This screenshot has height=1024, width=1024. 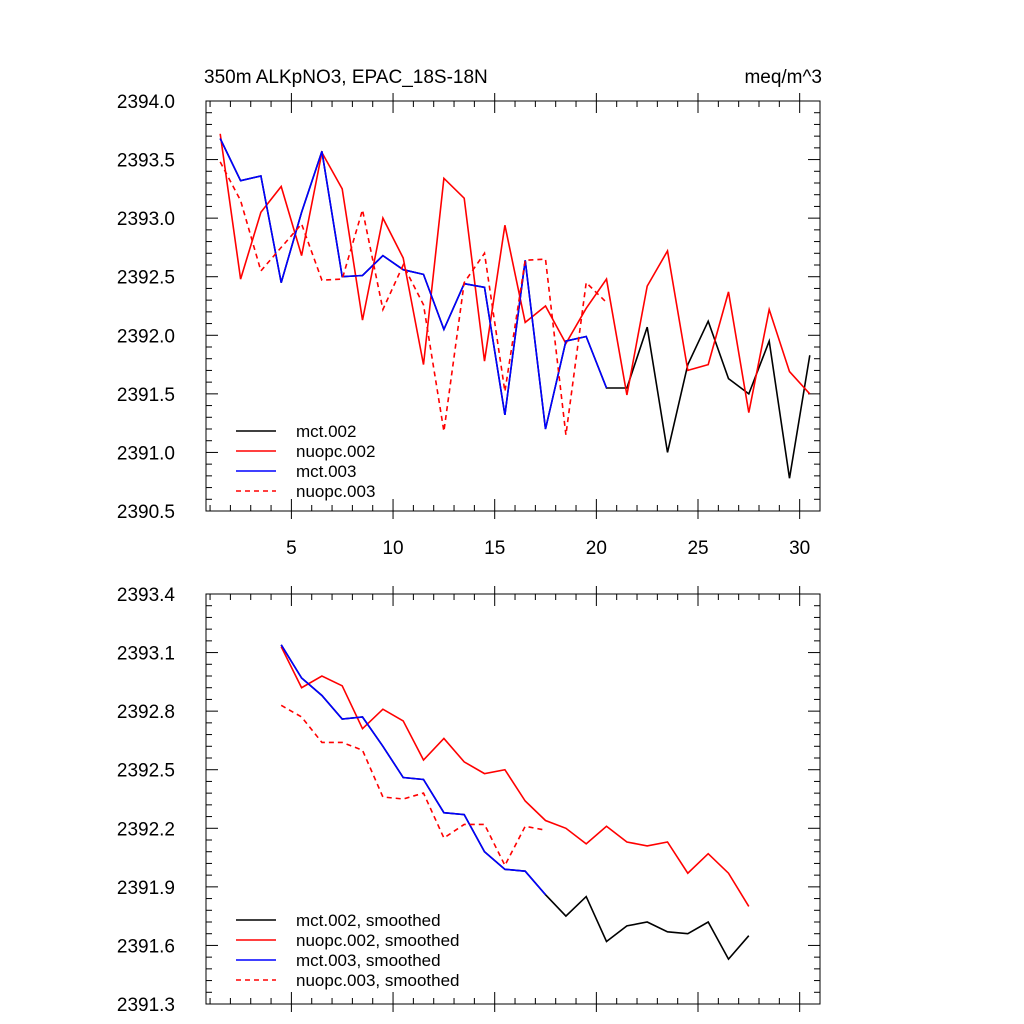 What do you see at coordinates (335, 451) in the screenshot?
I see `legend-label: nuopc.002` at bounding box center [335, 451].